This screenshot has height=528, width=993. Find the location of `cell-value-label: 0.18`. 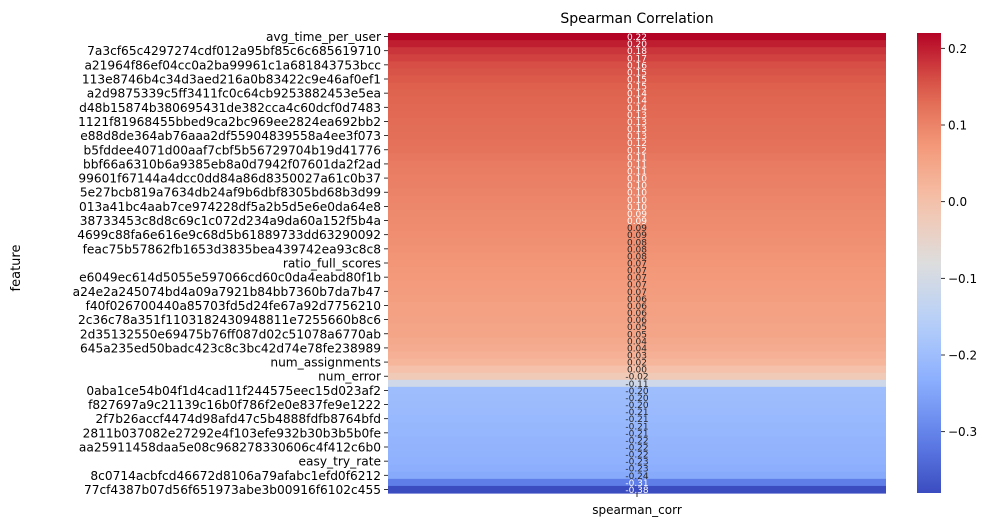

cell-value-label: 0.18 is located at coordinates (637, 52).